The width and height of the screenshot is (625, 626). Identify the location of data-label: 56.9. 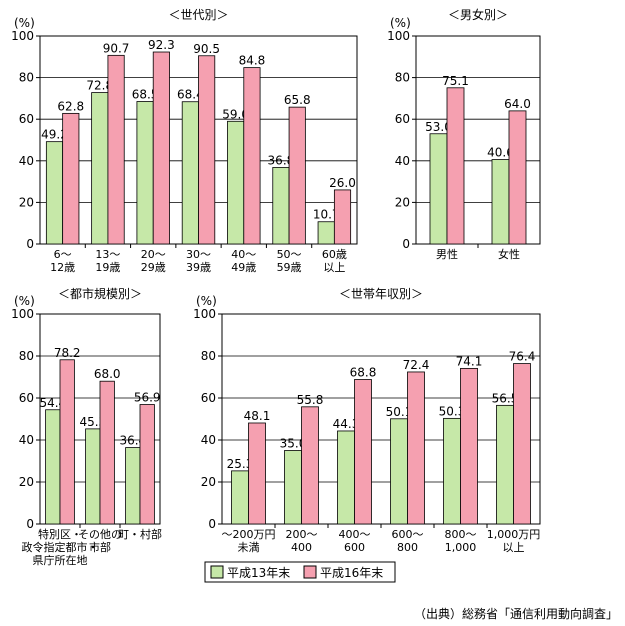
(147, 398).